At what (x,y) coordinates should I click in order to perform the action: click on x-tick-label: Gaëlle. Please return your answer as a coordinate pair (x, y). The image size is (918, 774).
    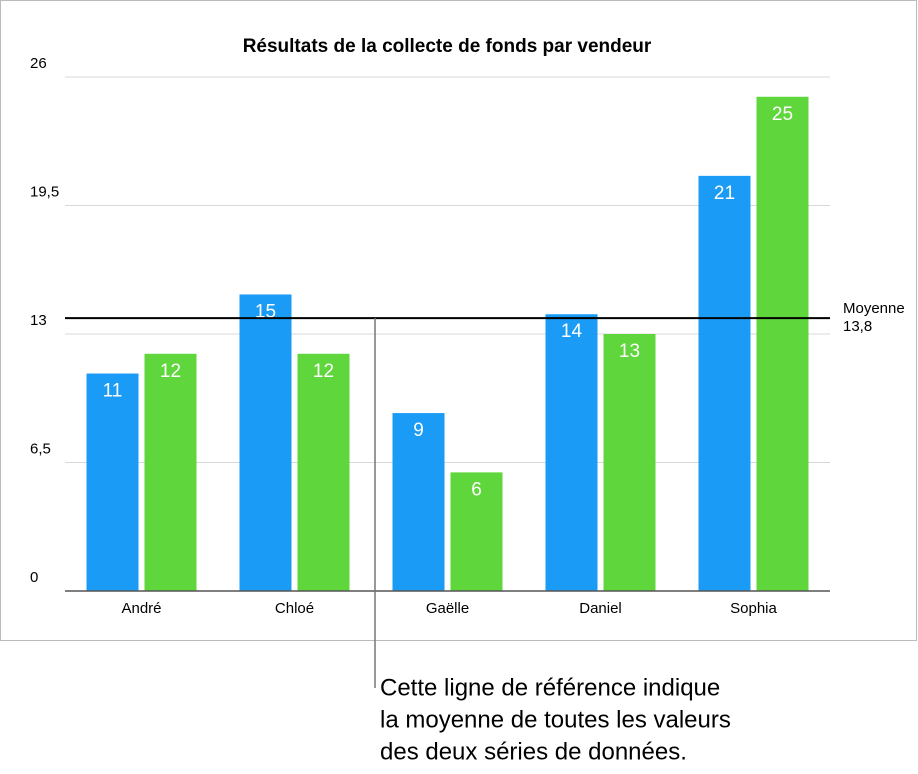
    Looking at the image, I should click on (447, 608).